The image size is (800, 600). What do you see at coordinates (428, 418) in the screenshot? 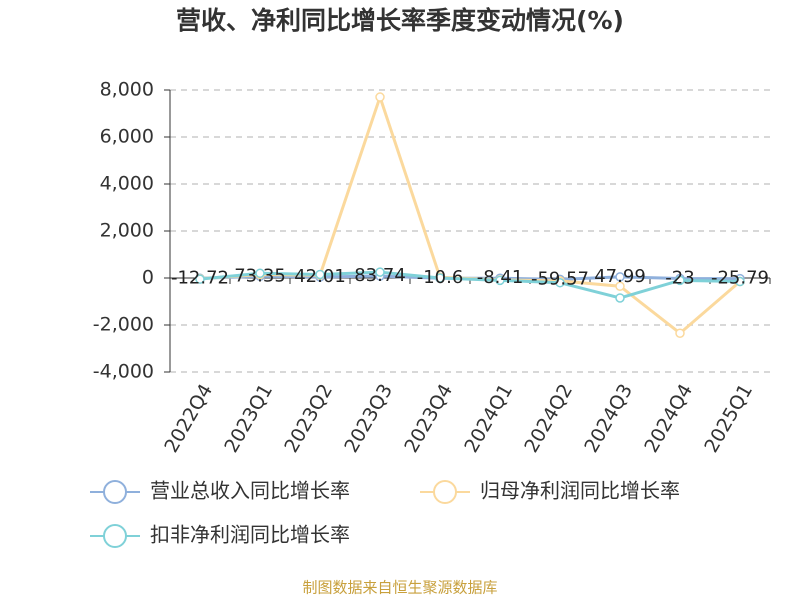
I see `x-tick-label: 2023Q4` at bounding box center [428, 418].